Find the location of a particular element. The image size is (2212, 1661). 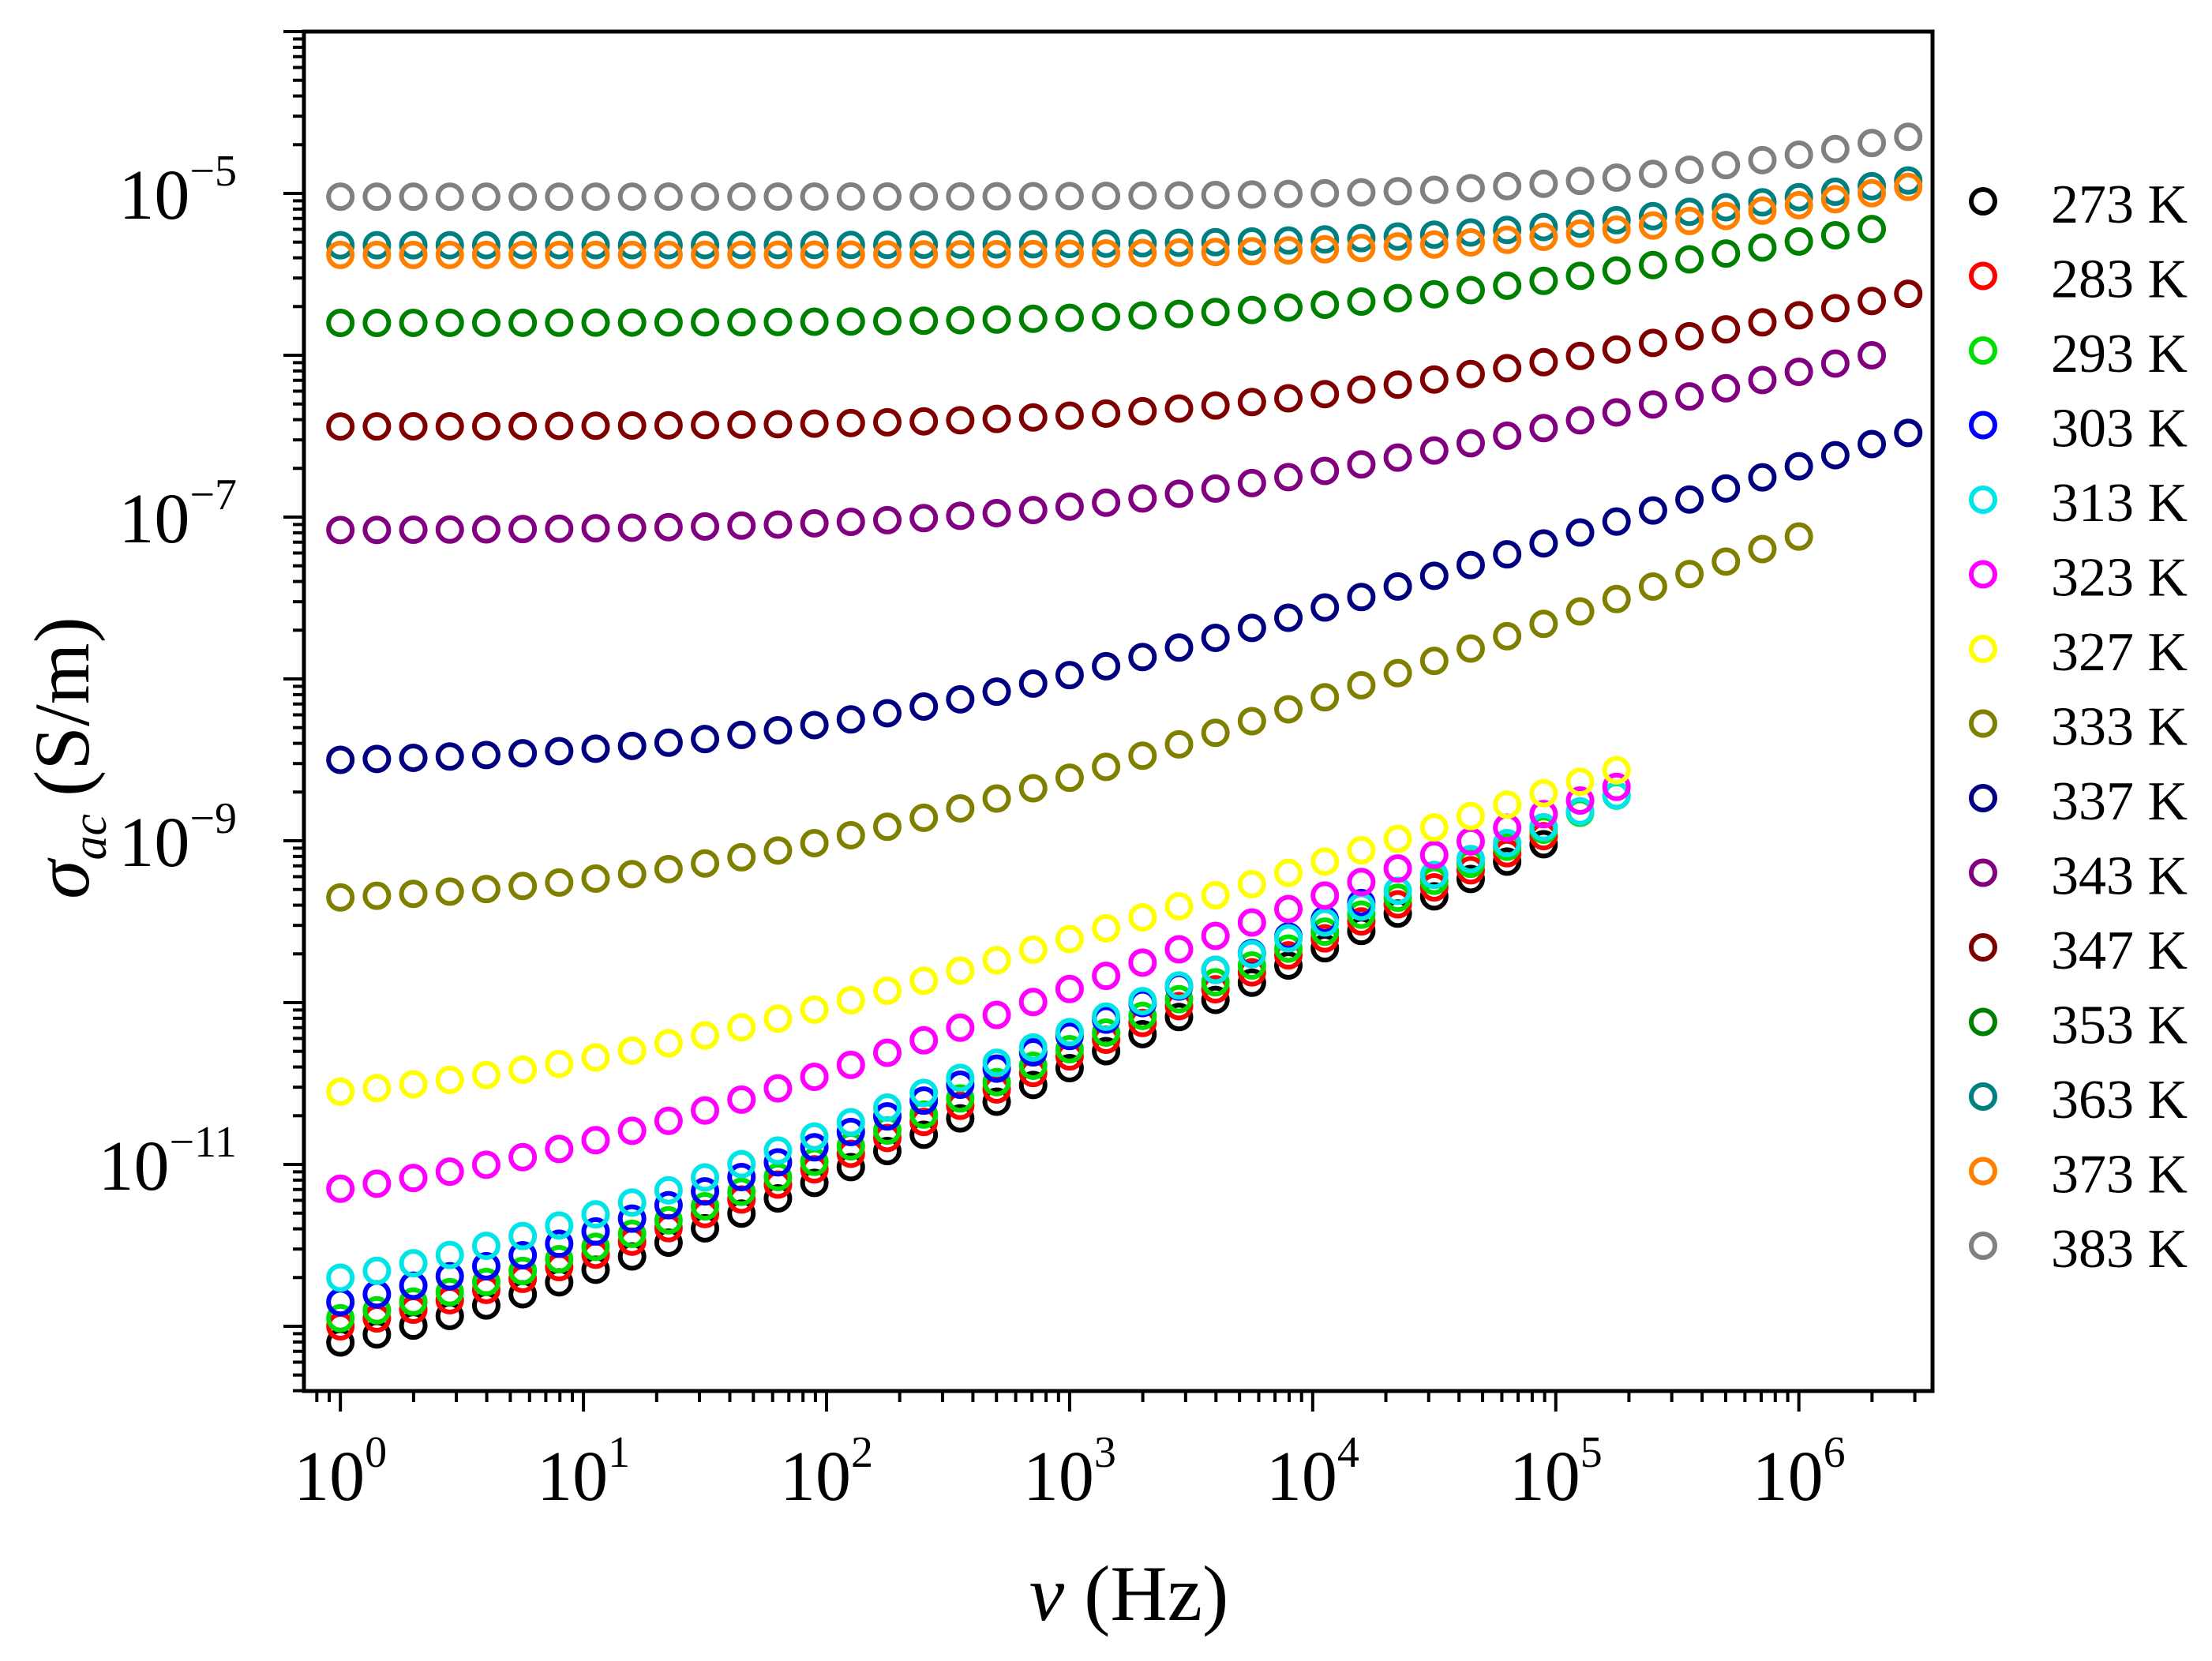

series-353-K is located at coordinates (1106, 276).